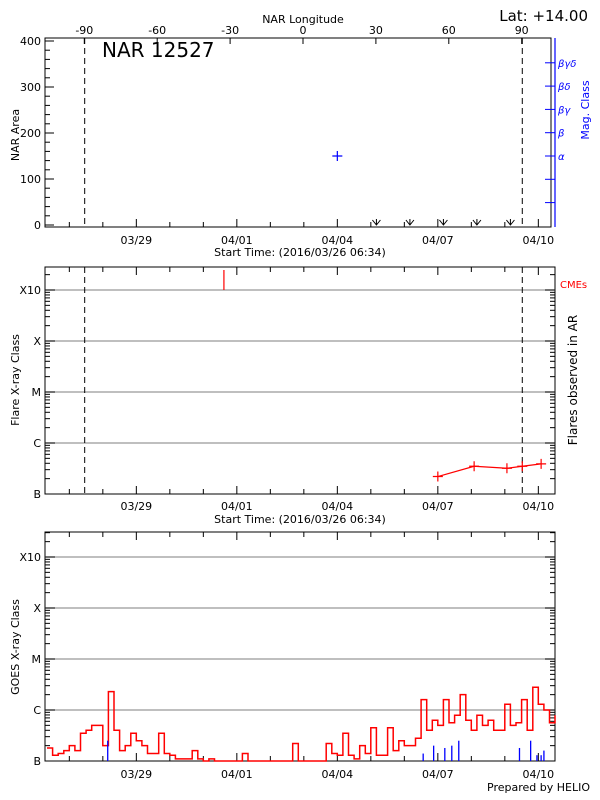 Image resolution: width=600 pixels, height=800 pixels. I want to click on top-tick-label: 60, so click(449, 30).